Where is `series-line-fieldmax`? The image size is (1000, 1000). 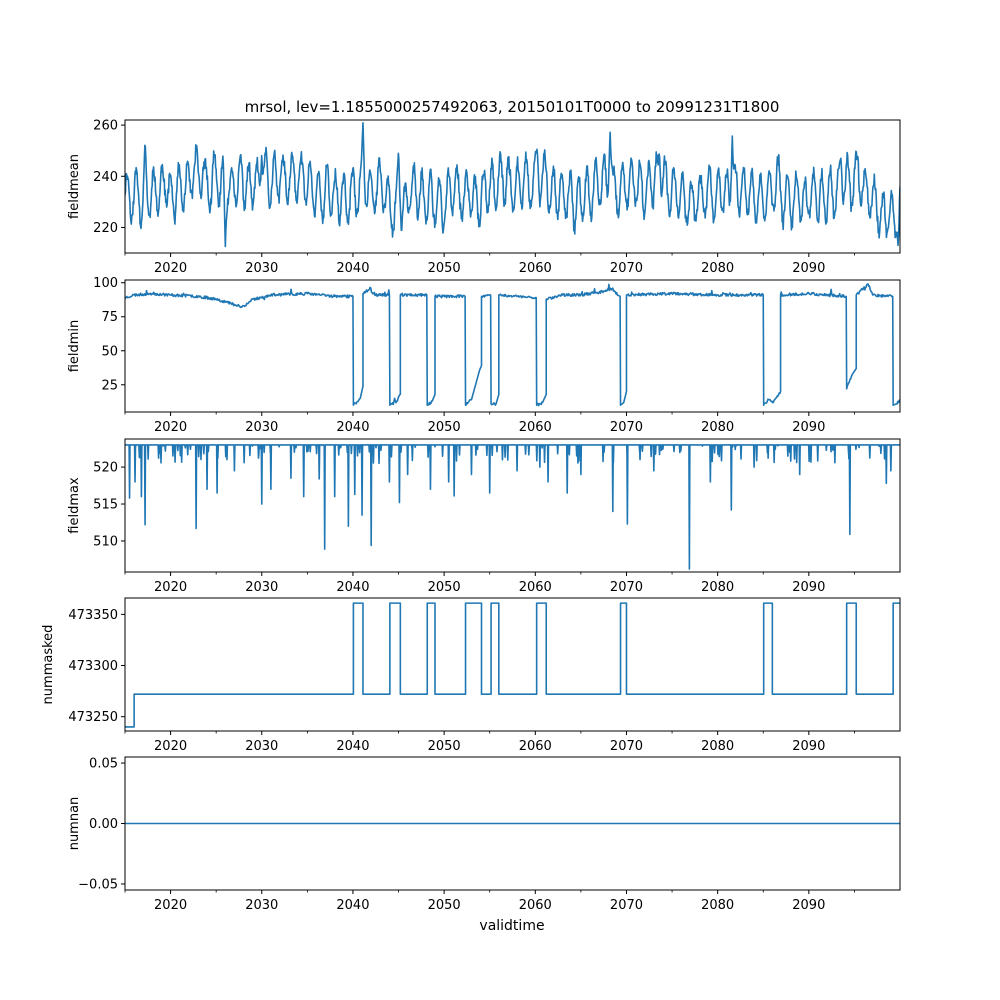 series-line-fieldmax is located at coordinates (512, 507).